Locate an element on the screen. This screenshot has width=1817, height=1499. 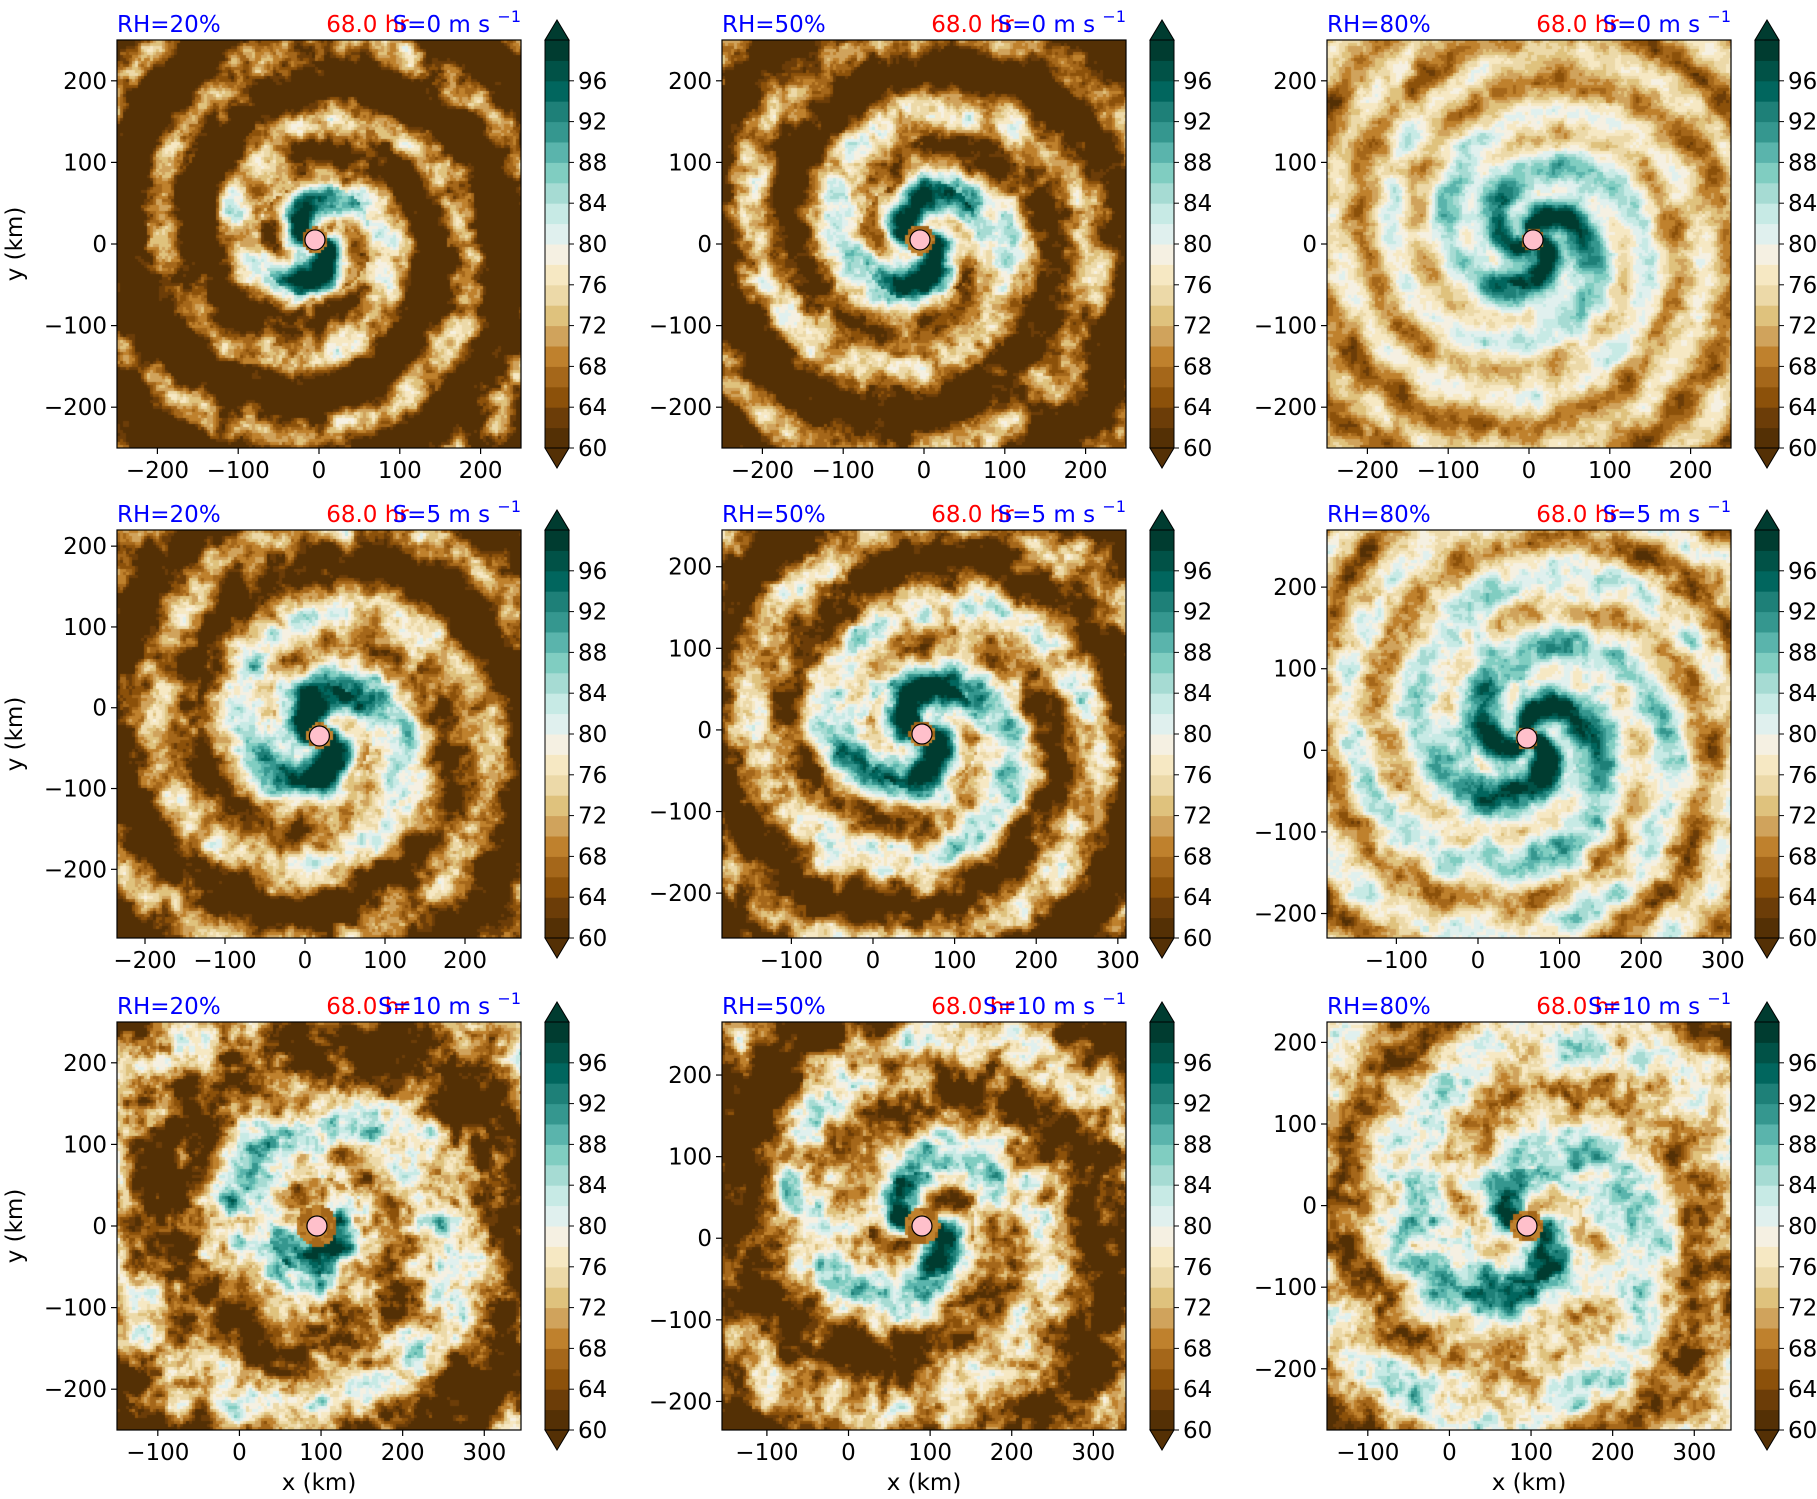
time-label: 68.0 hr is located at coordinates (367, 1007).